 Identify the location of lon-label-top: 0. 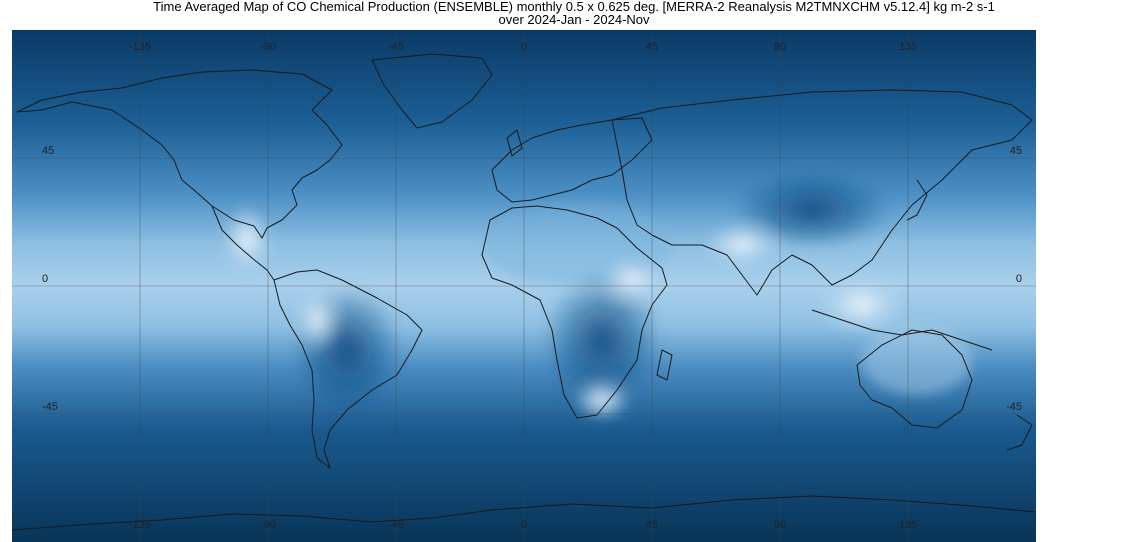
(524, 47).